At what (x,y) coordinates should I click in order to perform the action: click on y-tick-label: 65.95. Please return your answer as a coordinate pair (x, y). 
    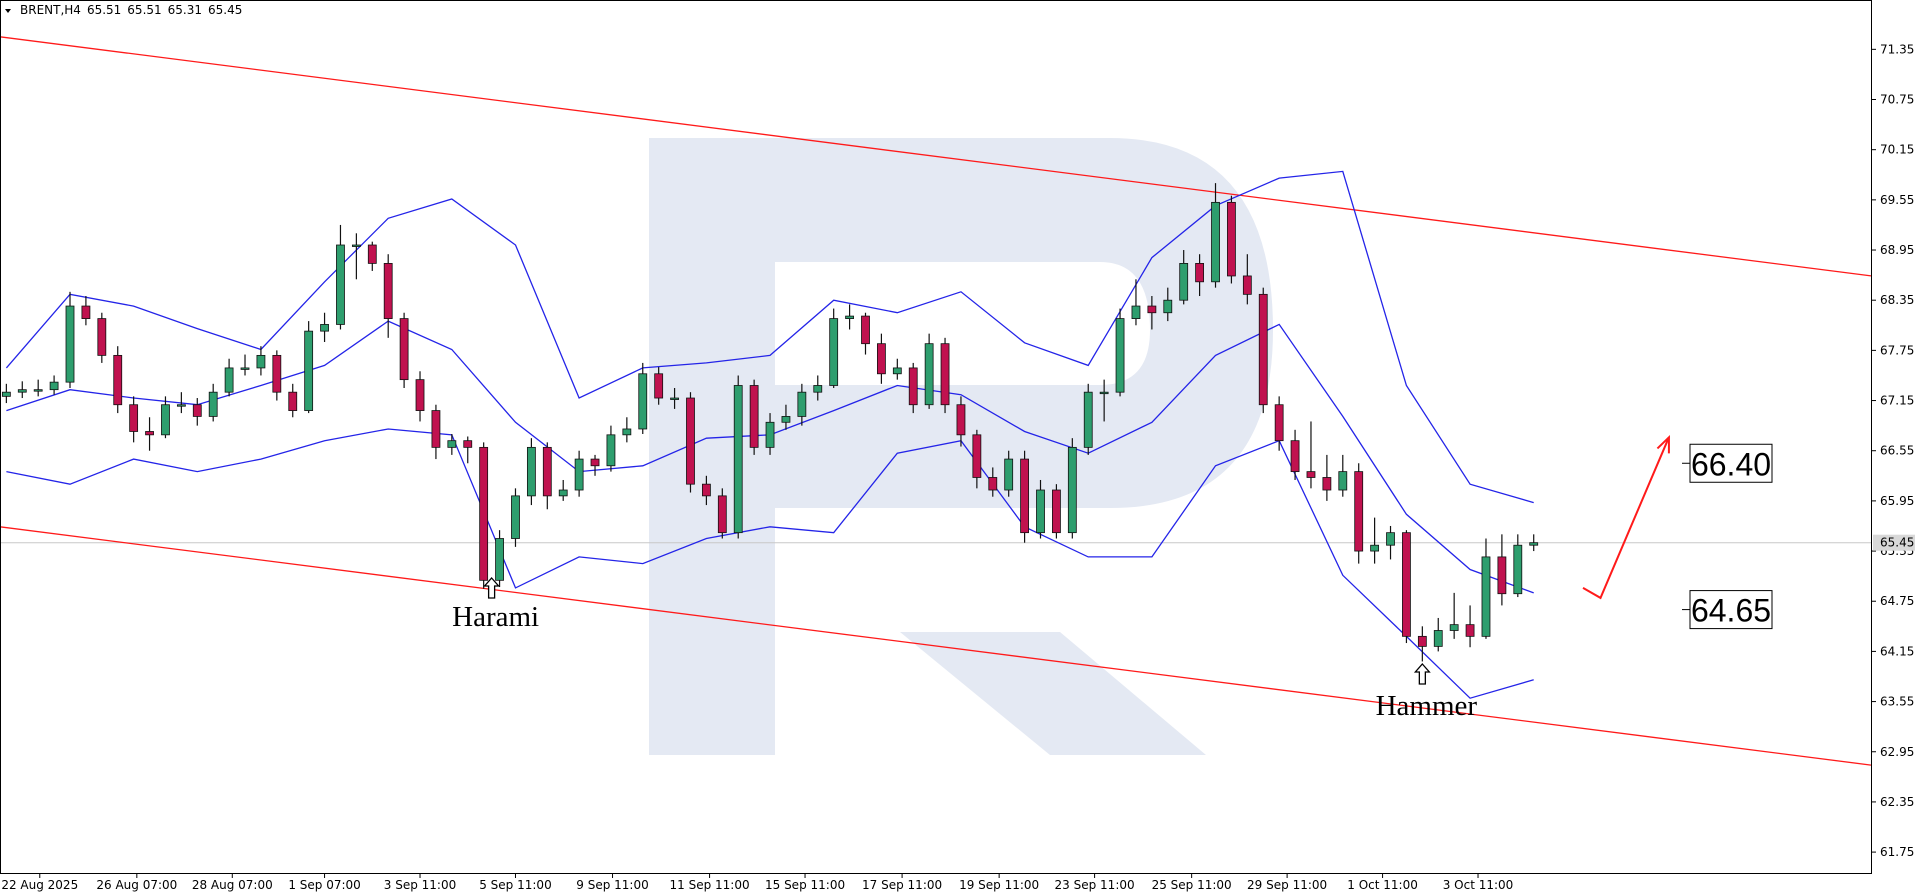
    Looking at the image, I should click on (1897, 501).